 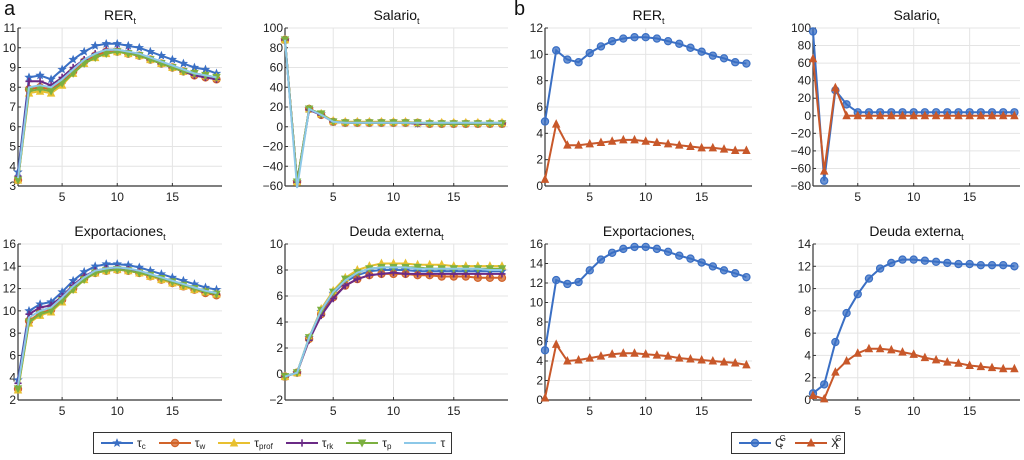 What do you see at coordinates (273, 166) in the screenshot?
I see `y-tick-label: −40` at bounding box center [273, 166].